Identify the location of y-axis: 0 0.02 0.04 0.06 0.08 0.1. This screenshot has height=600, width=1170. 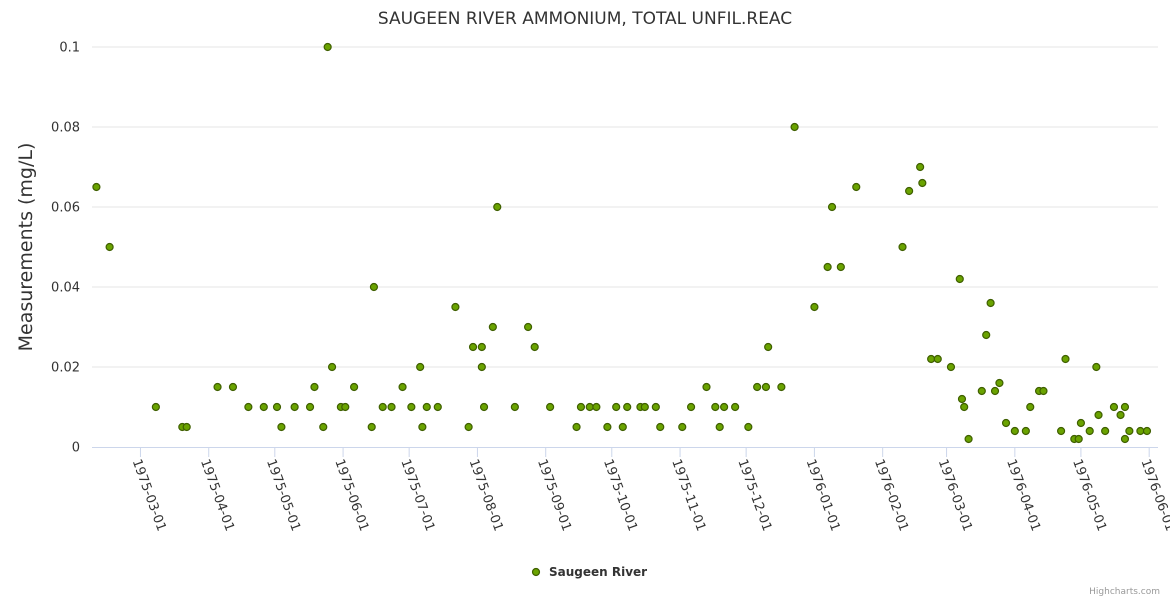
(65, 248).